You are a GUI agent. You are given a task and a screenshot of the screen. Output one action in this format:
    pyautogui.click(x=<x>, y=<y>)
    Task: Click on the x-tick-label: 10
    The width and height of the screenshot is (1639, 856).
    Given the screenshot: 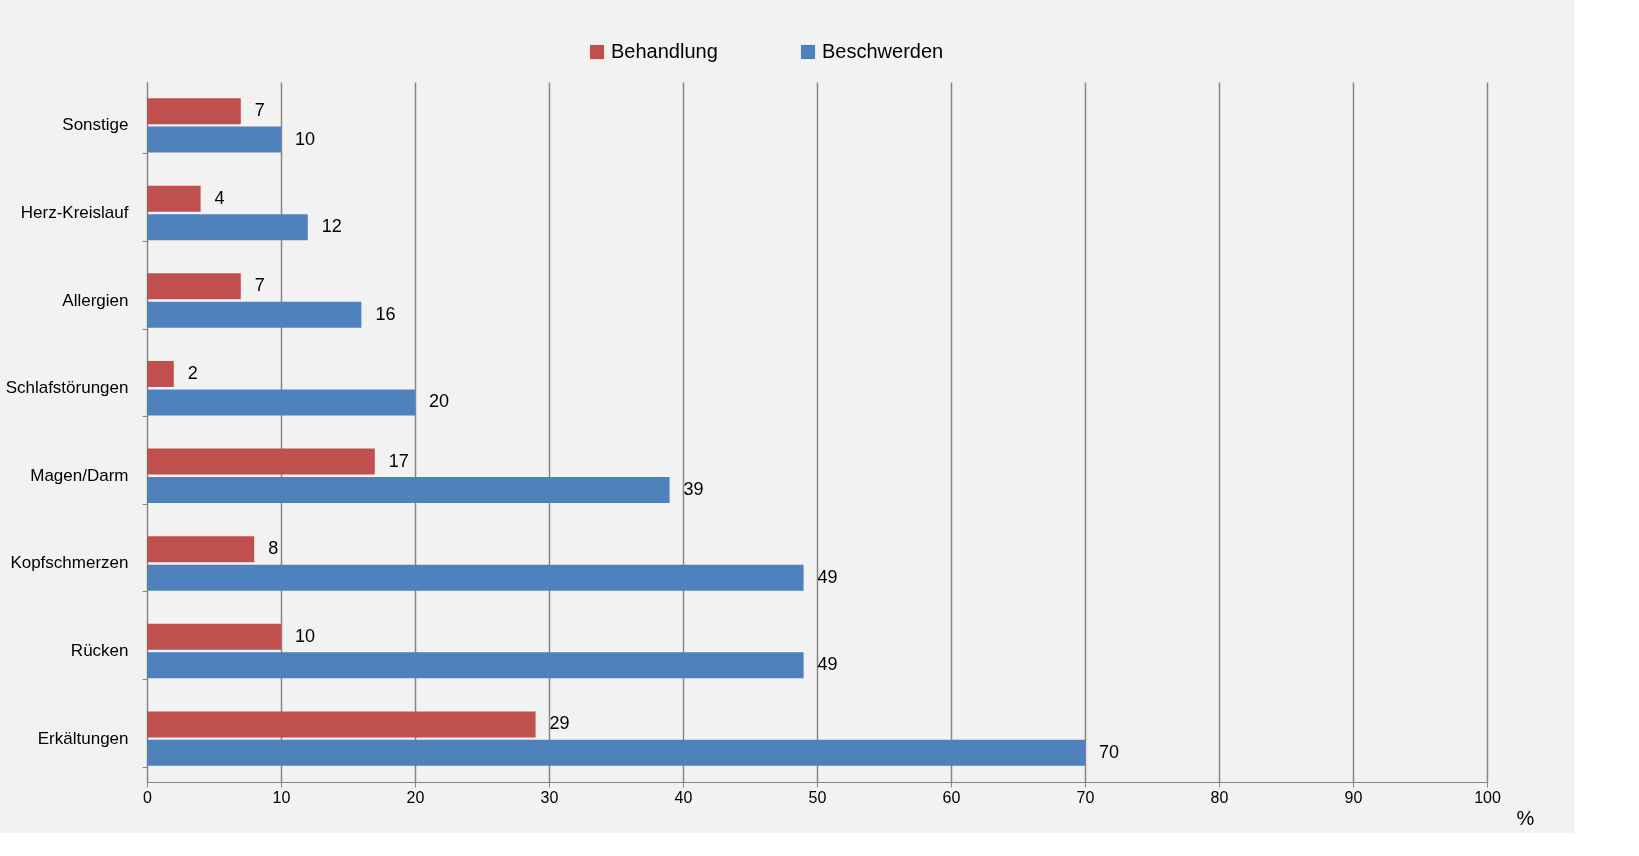 What is the action you would take?
    pyautogui.click(x=281, y=797)
    